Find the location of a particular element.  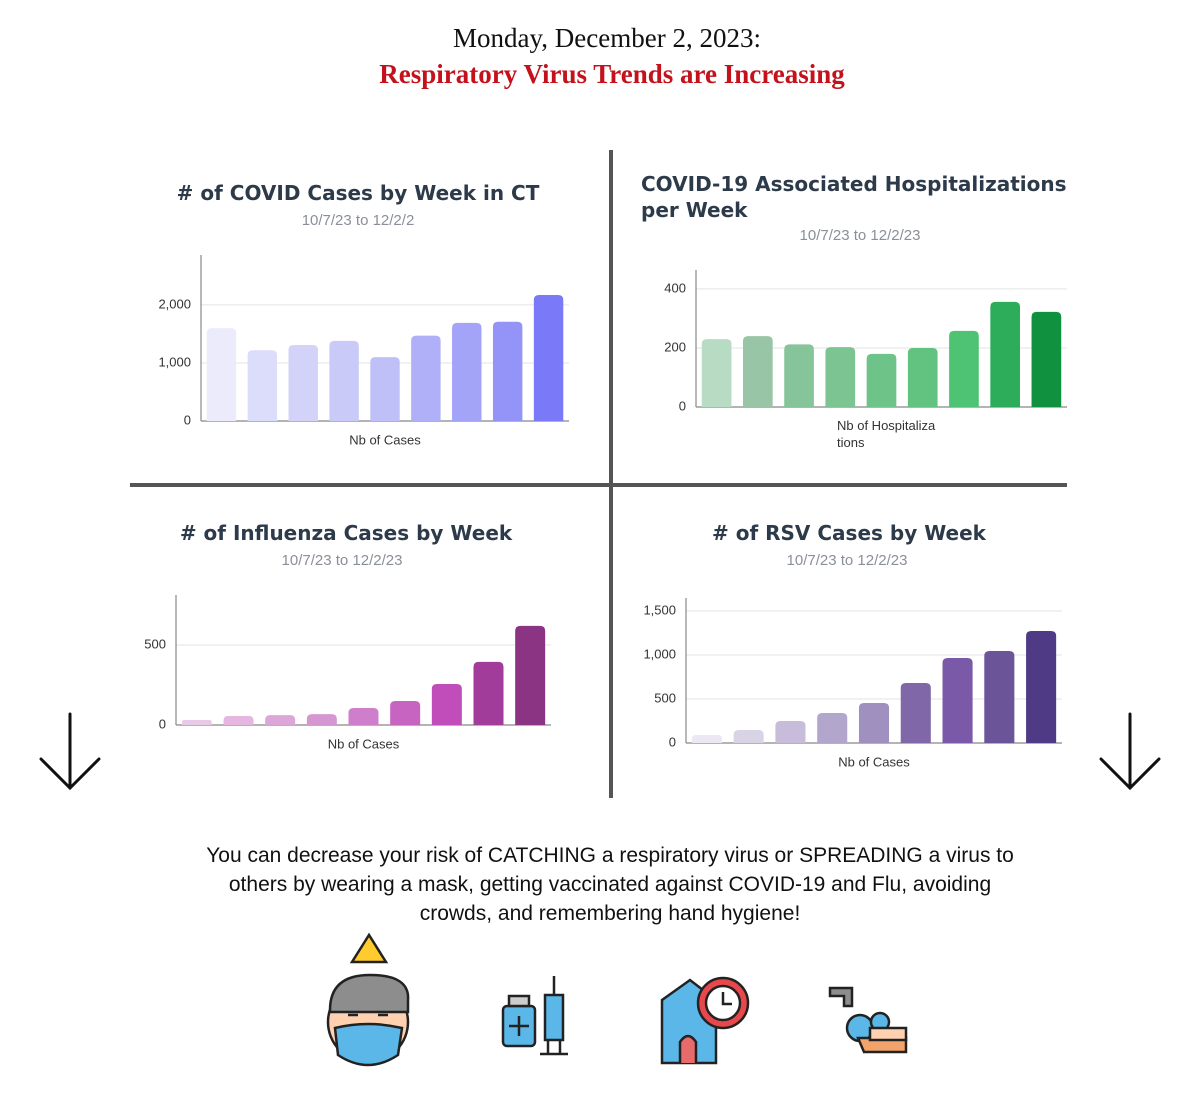

chart-title: # of COVID Cases by Week in CT is located at coordinates (358, 193).